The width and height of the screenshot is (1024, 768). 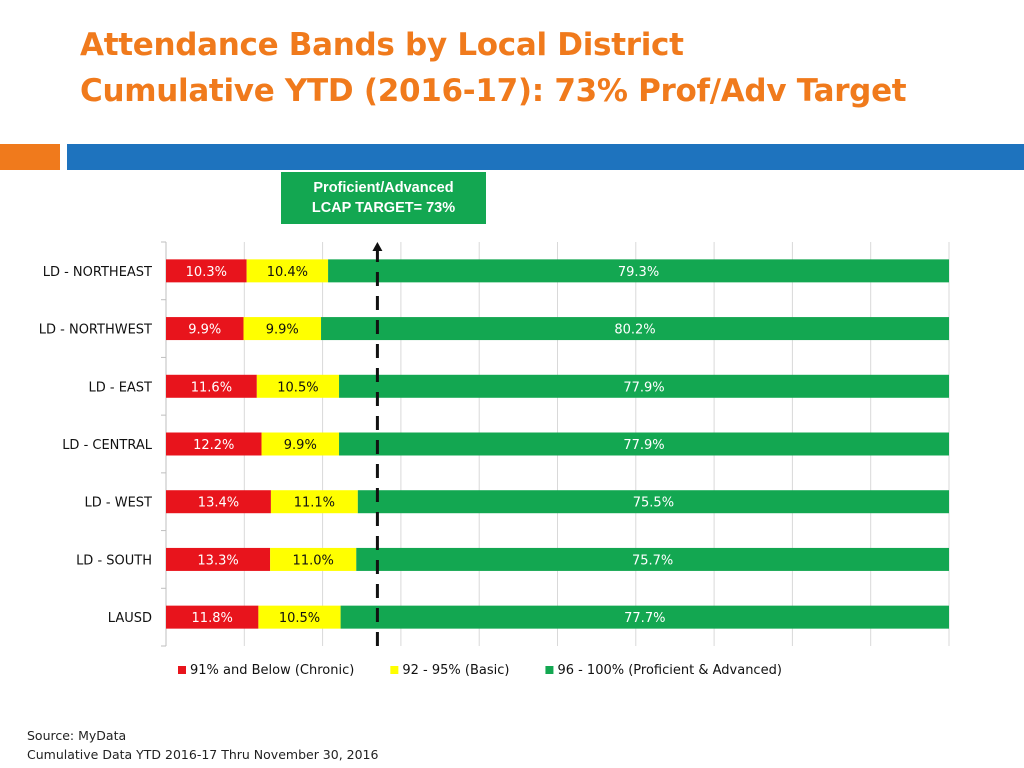 I want to click on data-label: 75.7%, so click(x=652, y=560).